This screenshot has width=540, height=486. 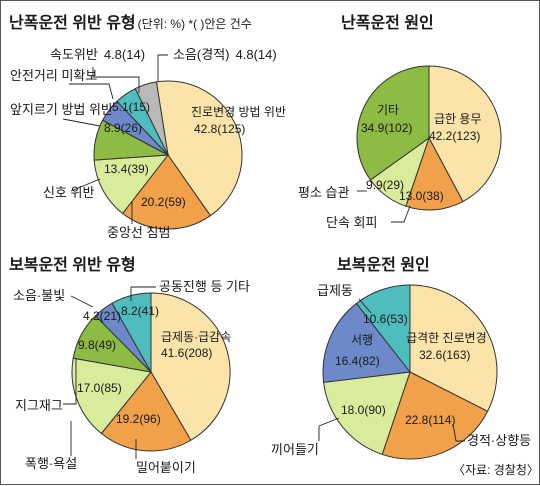 I want to click on chart-2-callout-habit: 평소 습관, so click(x=323, y=192).